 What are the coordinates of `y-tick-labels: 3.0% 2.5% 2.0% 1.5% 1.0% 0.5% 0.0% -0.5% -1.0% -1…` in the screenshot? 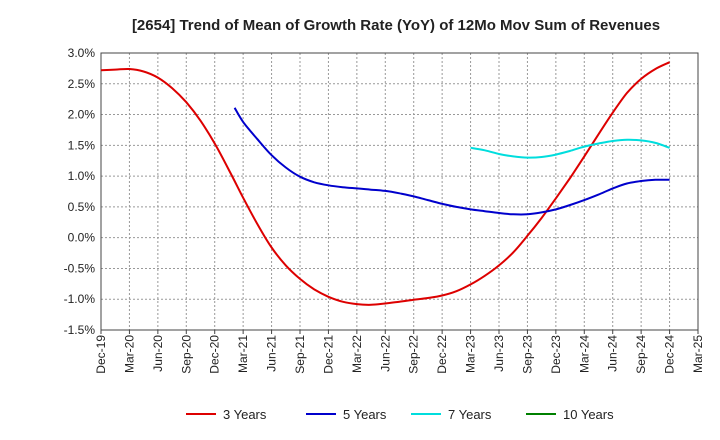 It's located at (80, 191).